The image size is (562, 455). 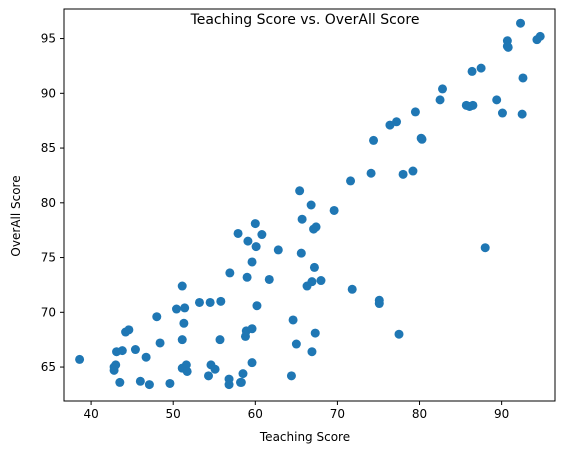 I want to click on x-tick-label: 40, so click(x=90, y=414).